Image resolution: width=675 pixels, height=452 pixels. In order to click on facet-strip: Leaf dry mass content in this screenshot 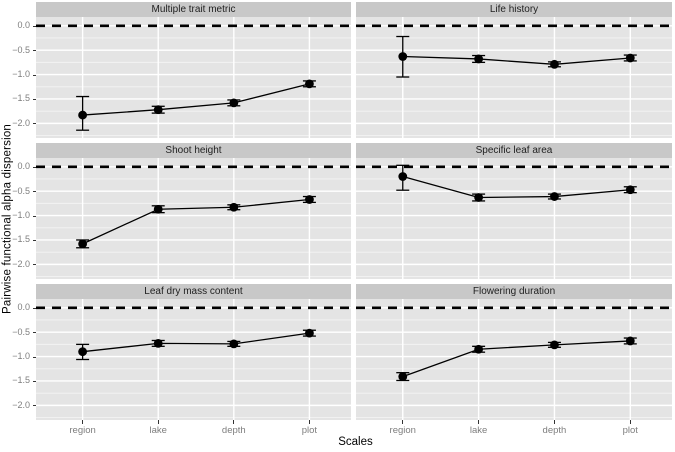, I will do `click(193, 291)`.